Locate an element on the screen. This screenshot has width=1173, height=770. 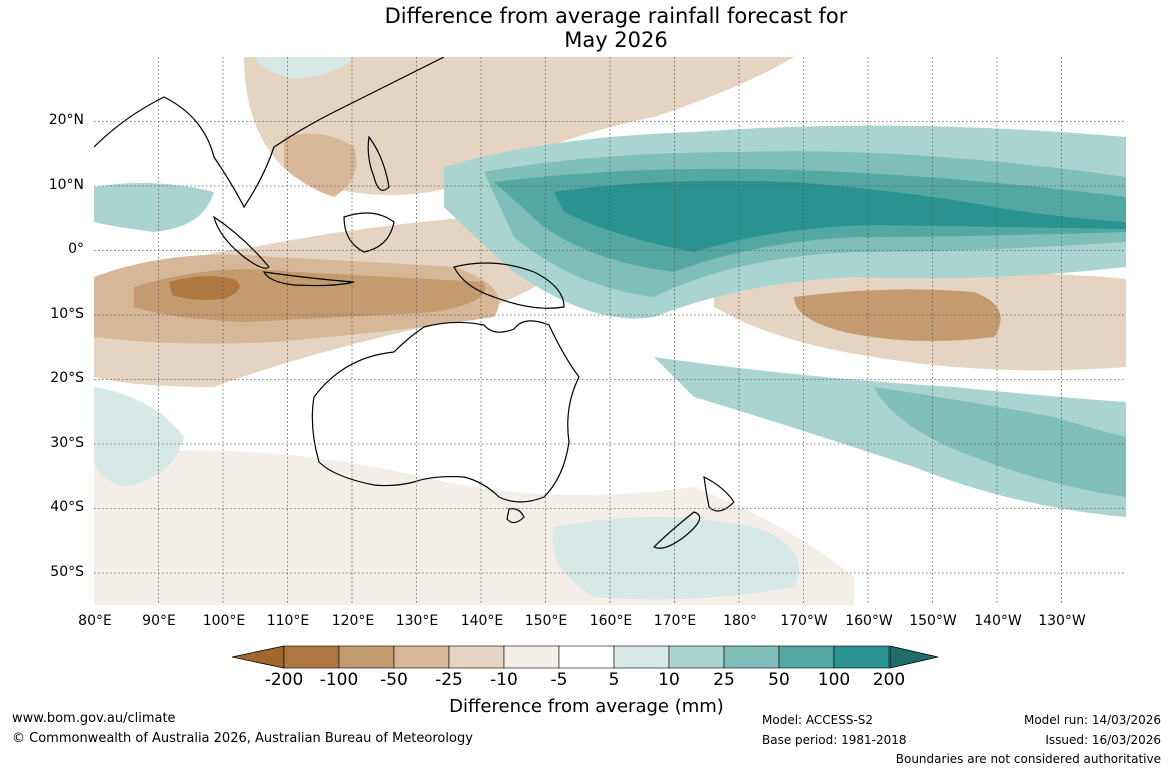
lat-label-50s: 50°S is located at coordinates (67, 572).